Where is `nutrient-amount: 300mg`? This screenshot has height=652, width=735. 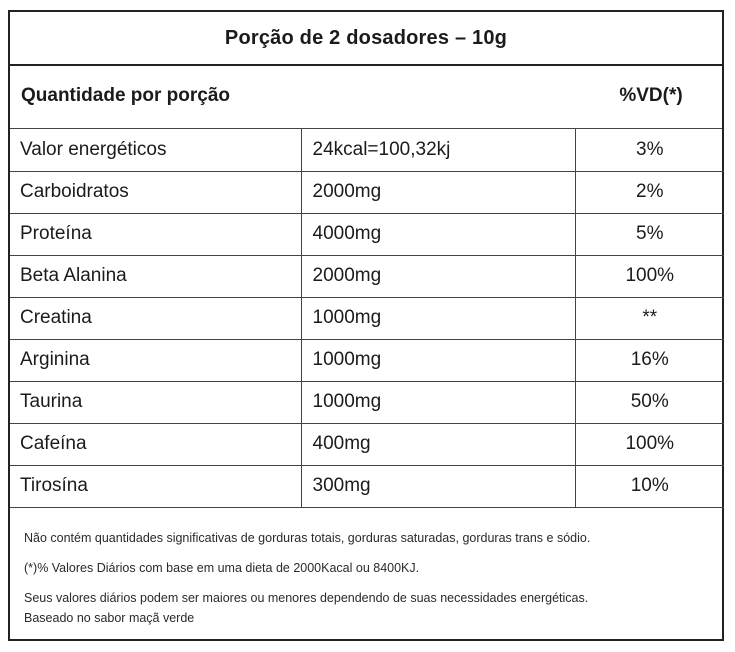 nutrient-amount: 300mg is located at coordinates (438, 486).